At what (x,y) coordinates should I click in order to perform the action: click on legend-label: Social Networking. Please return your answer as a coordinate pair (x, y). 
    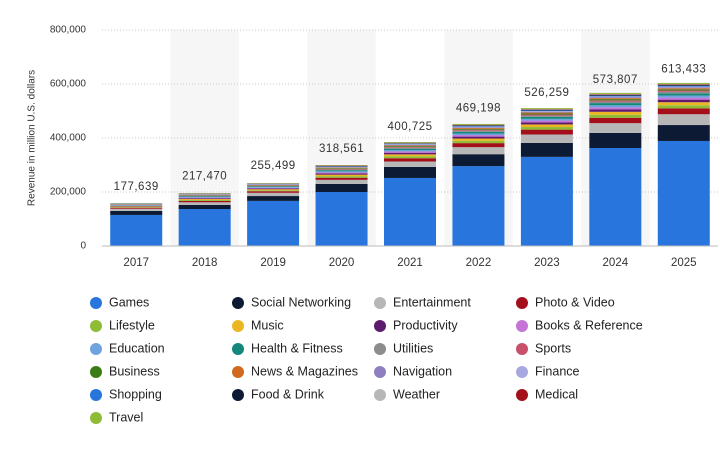
    Looking at the image, I should click on (301, 302).